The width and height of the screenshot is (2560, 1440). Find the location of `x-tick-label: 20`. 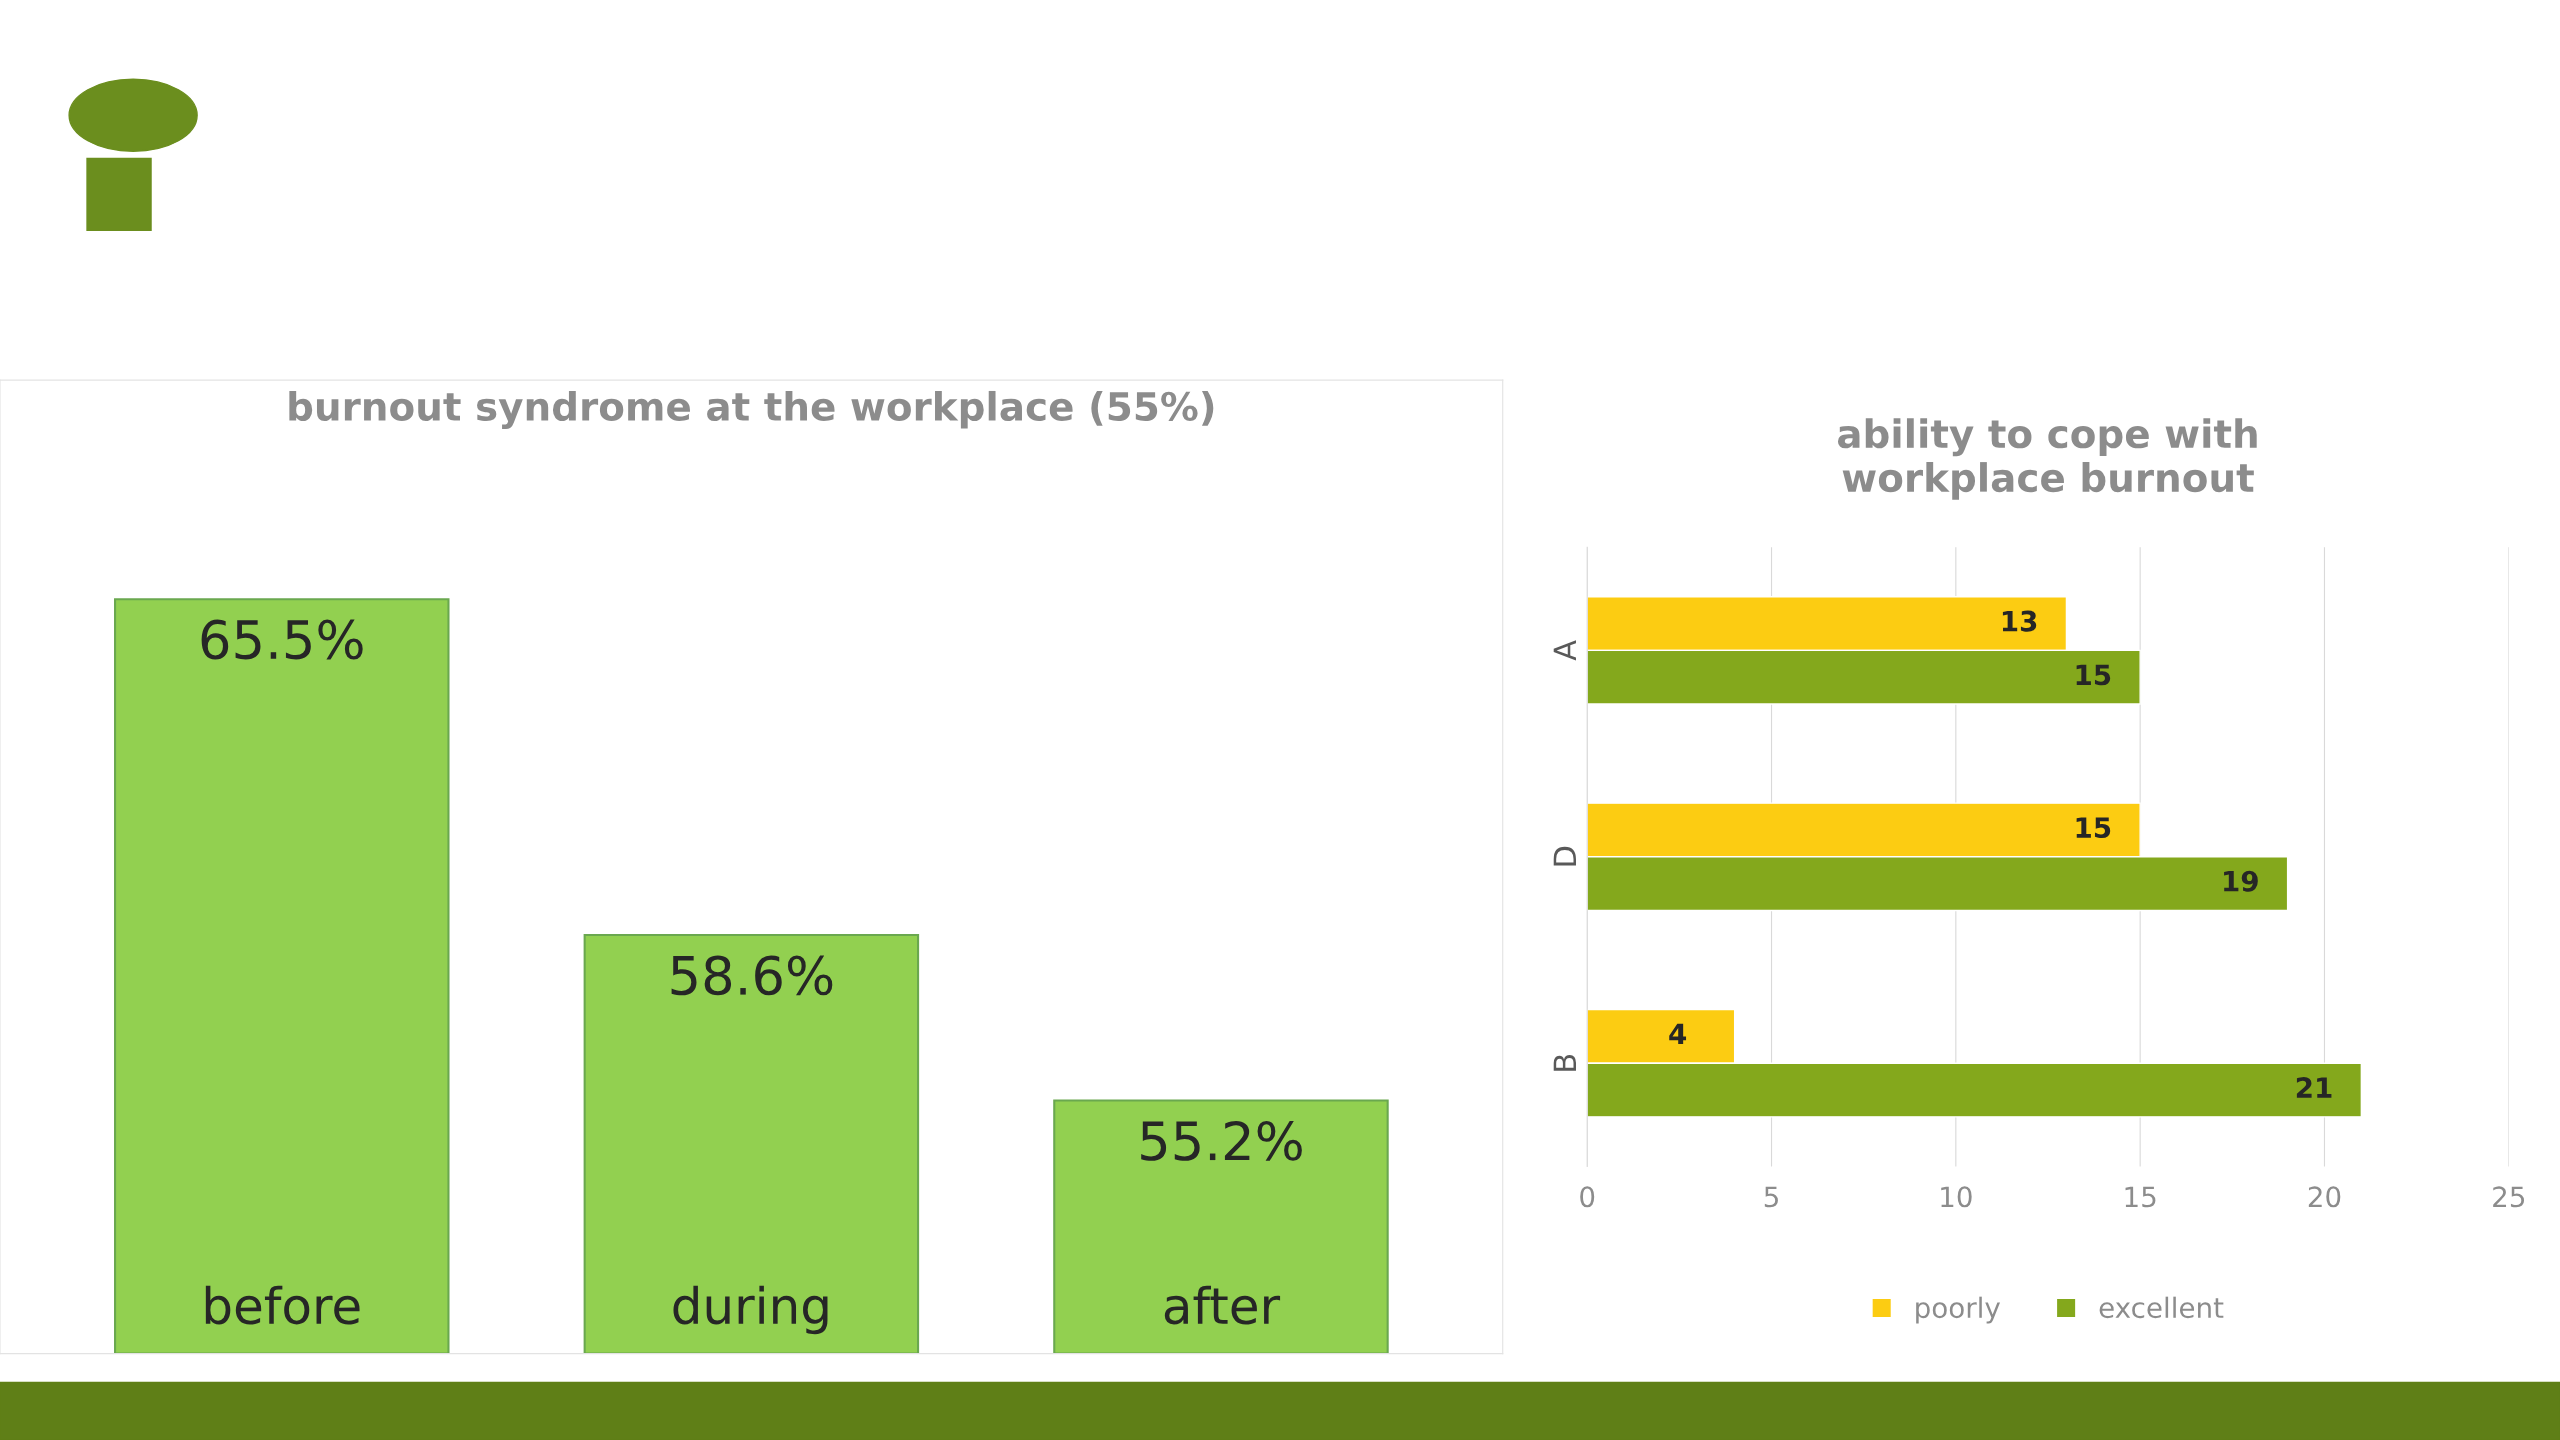

x-tick-label: 20 is located at coordinates (2324, 1197).